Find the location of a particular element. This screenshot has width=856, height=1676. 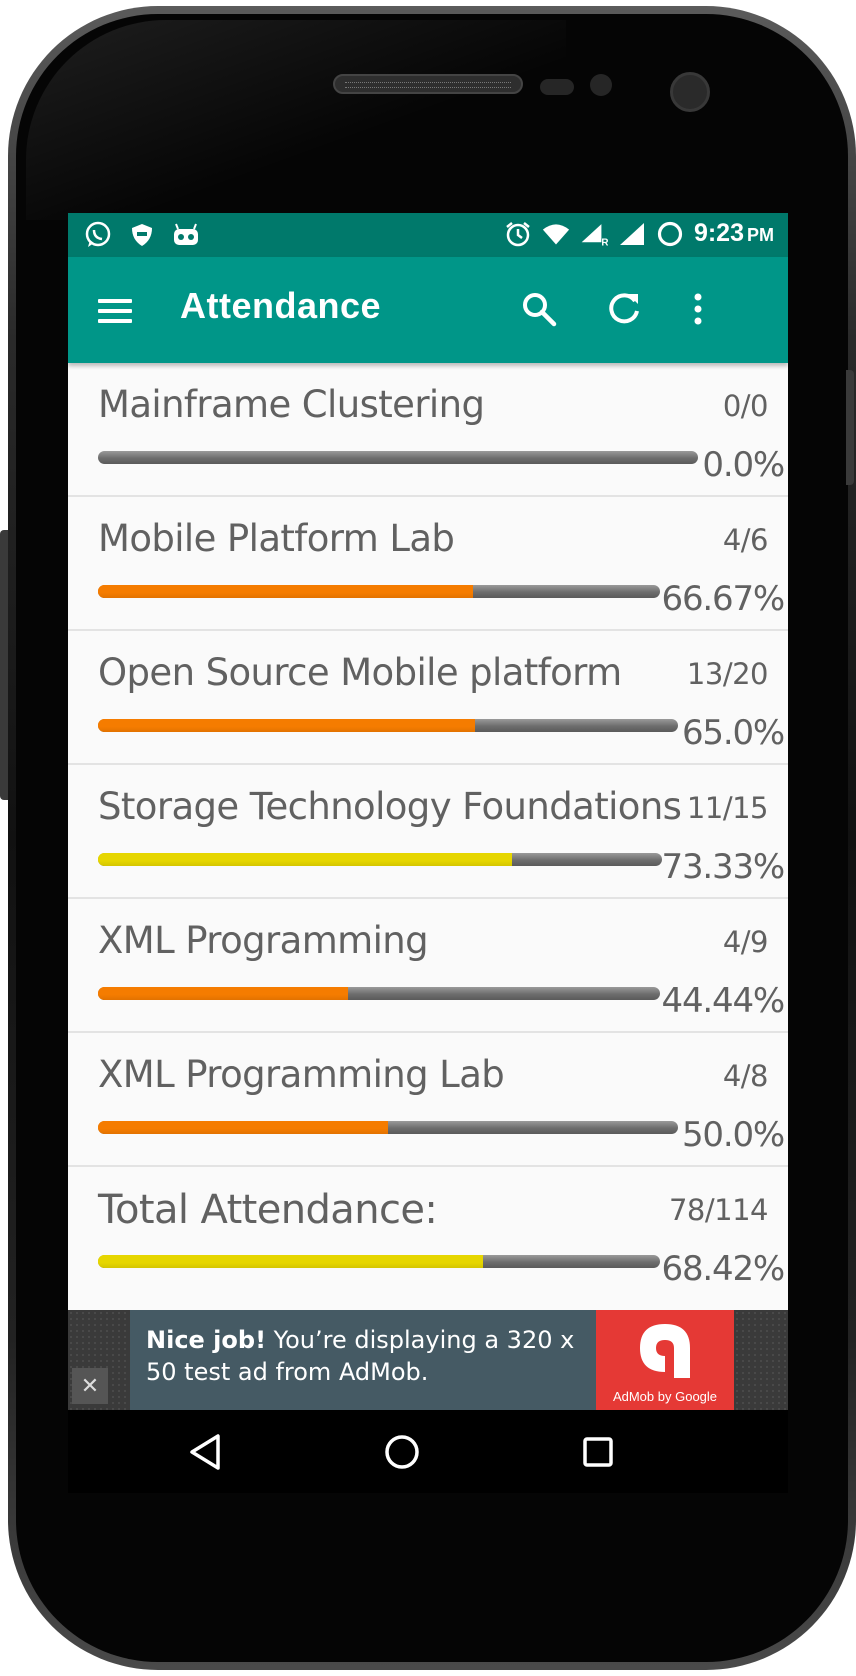

attendance-percent: 66.67% is located at coordinates (723, 599).